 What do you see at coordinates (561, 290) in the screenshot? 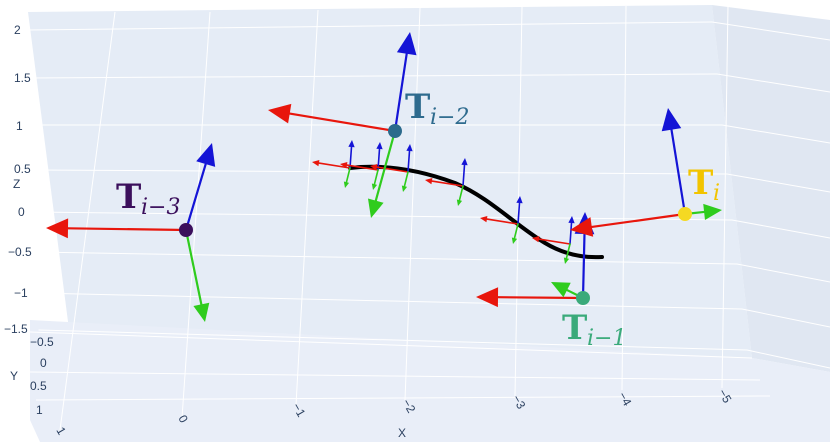
I see `pose-y-axis-head` at bounding box center [561, 290].